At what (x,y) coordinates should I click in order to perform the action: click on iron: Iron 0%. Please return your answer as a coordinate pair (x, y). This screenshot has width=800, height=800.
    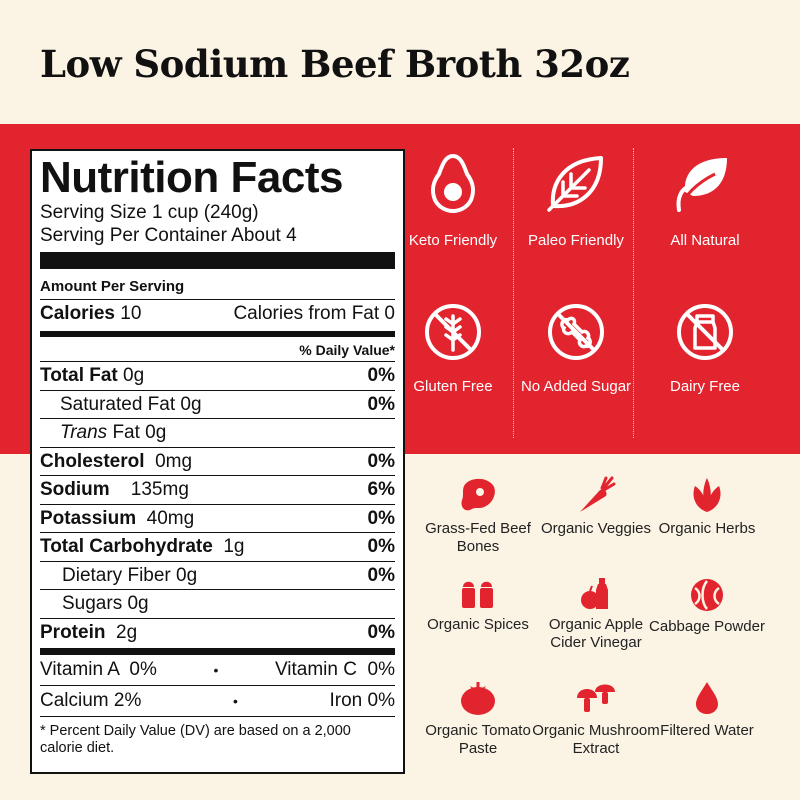
    Looking at the image, I should click on (362, 700).